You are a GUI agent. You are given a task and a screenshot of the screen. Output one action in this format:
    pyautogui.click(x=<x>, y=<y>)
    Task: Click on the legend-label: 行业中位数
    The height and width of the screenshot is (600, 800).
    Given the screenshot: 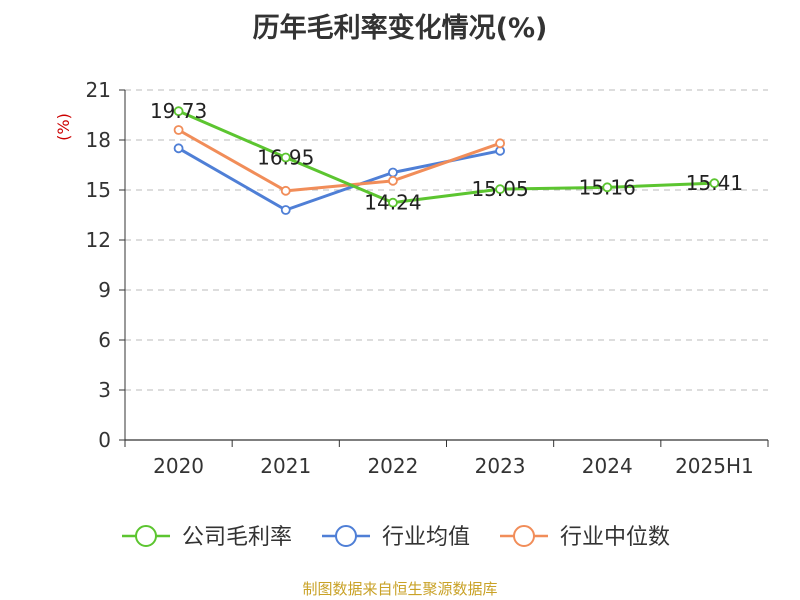 What is the action you would take?
    pyautogui.click(x=615, y=537)
    